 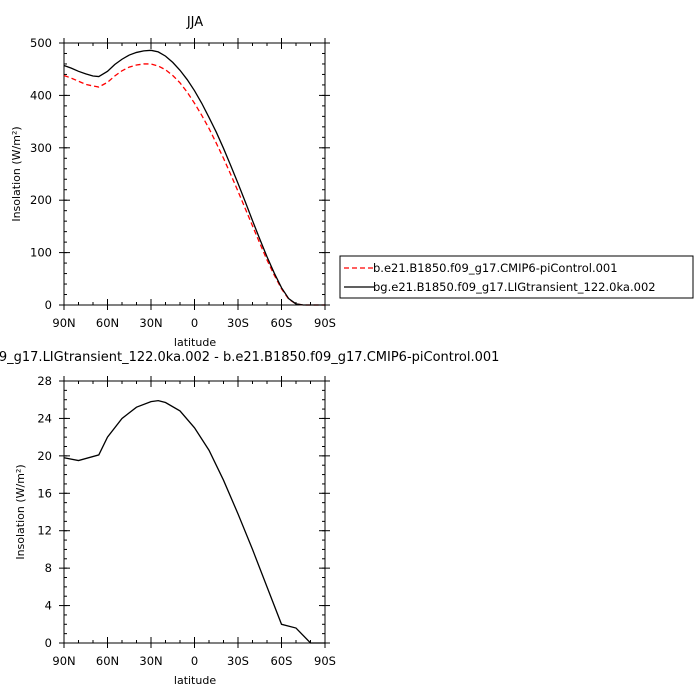 I want to click on legend-label-picontrol: b.e21.B1850.f09_g17.CMIP6-piControl.001, so click(x=495, y=268).